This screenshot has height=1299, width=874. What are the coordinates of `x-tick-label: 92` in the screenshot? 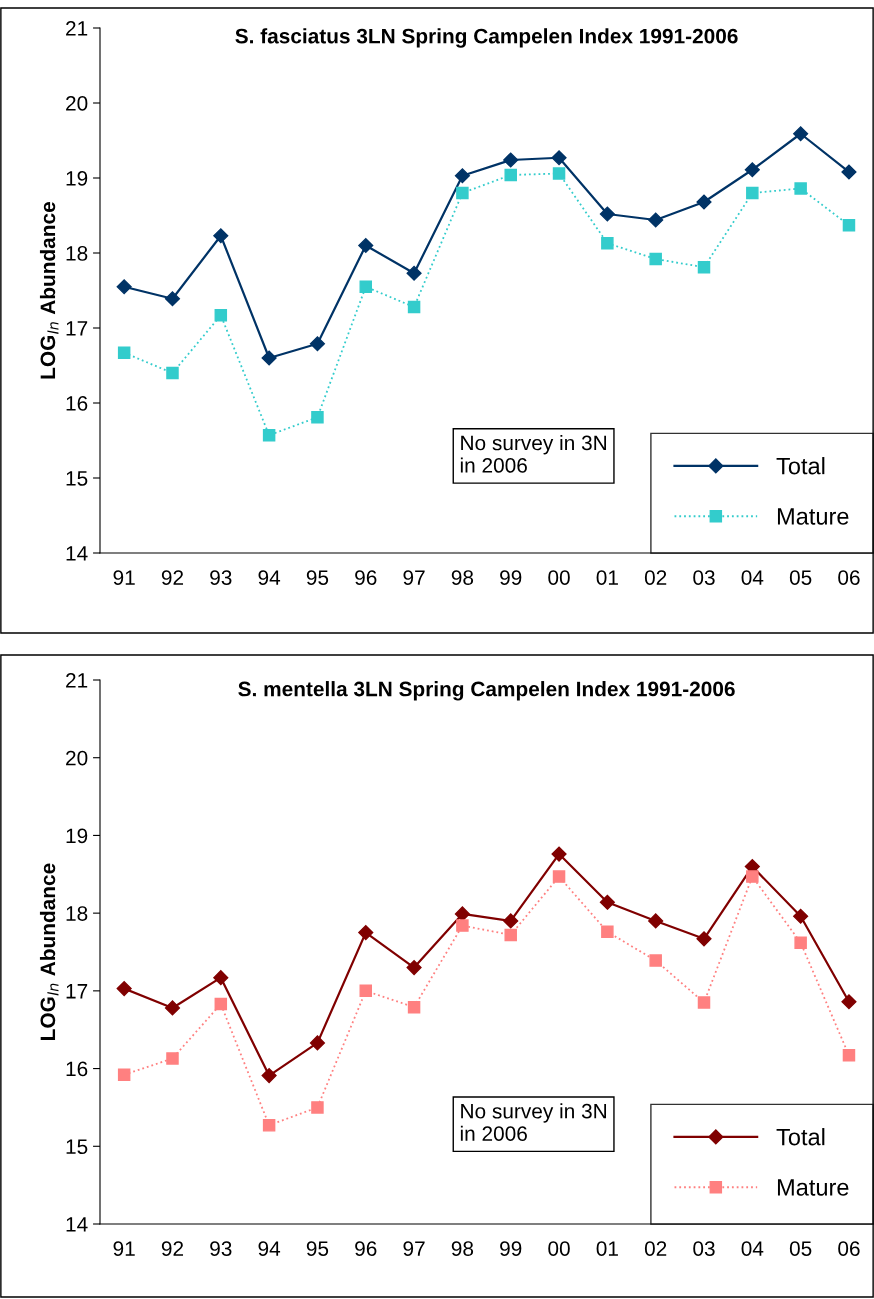 It's located at (172, 577).